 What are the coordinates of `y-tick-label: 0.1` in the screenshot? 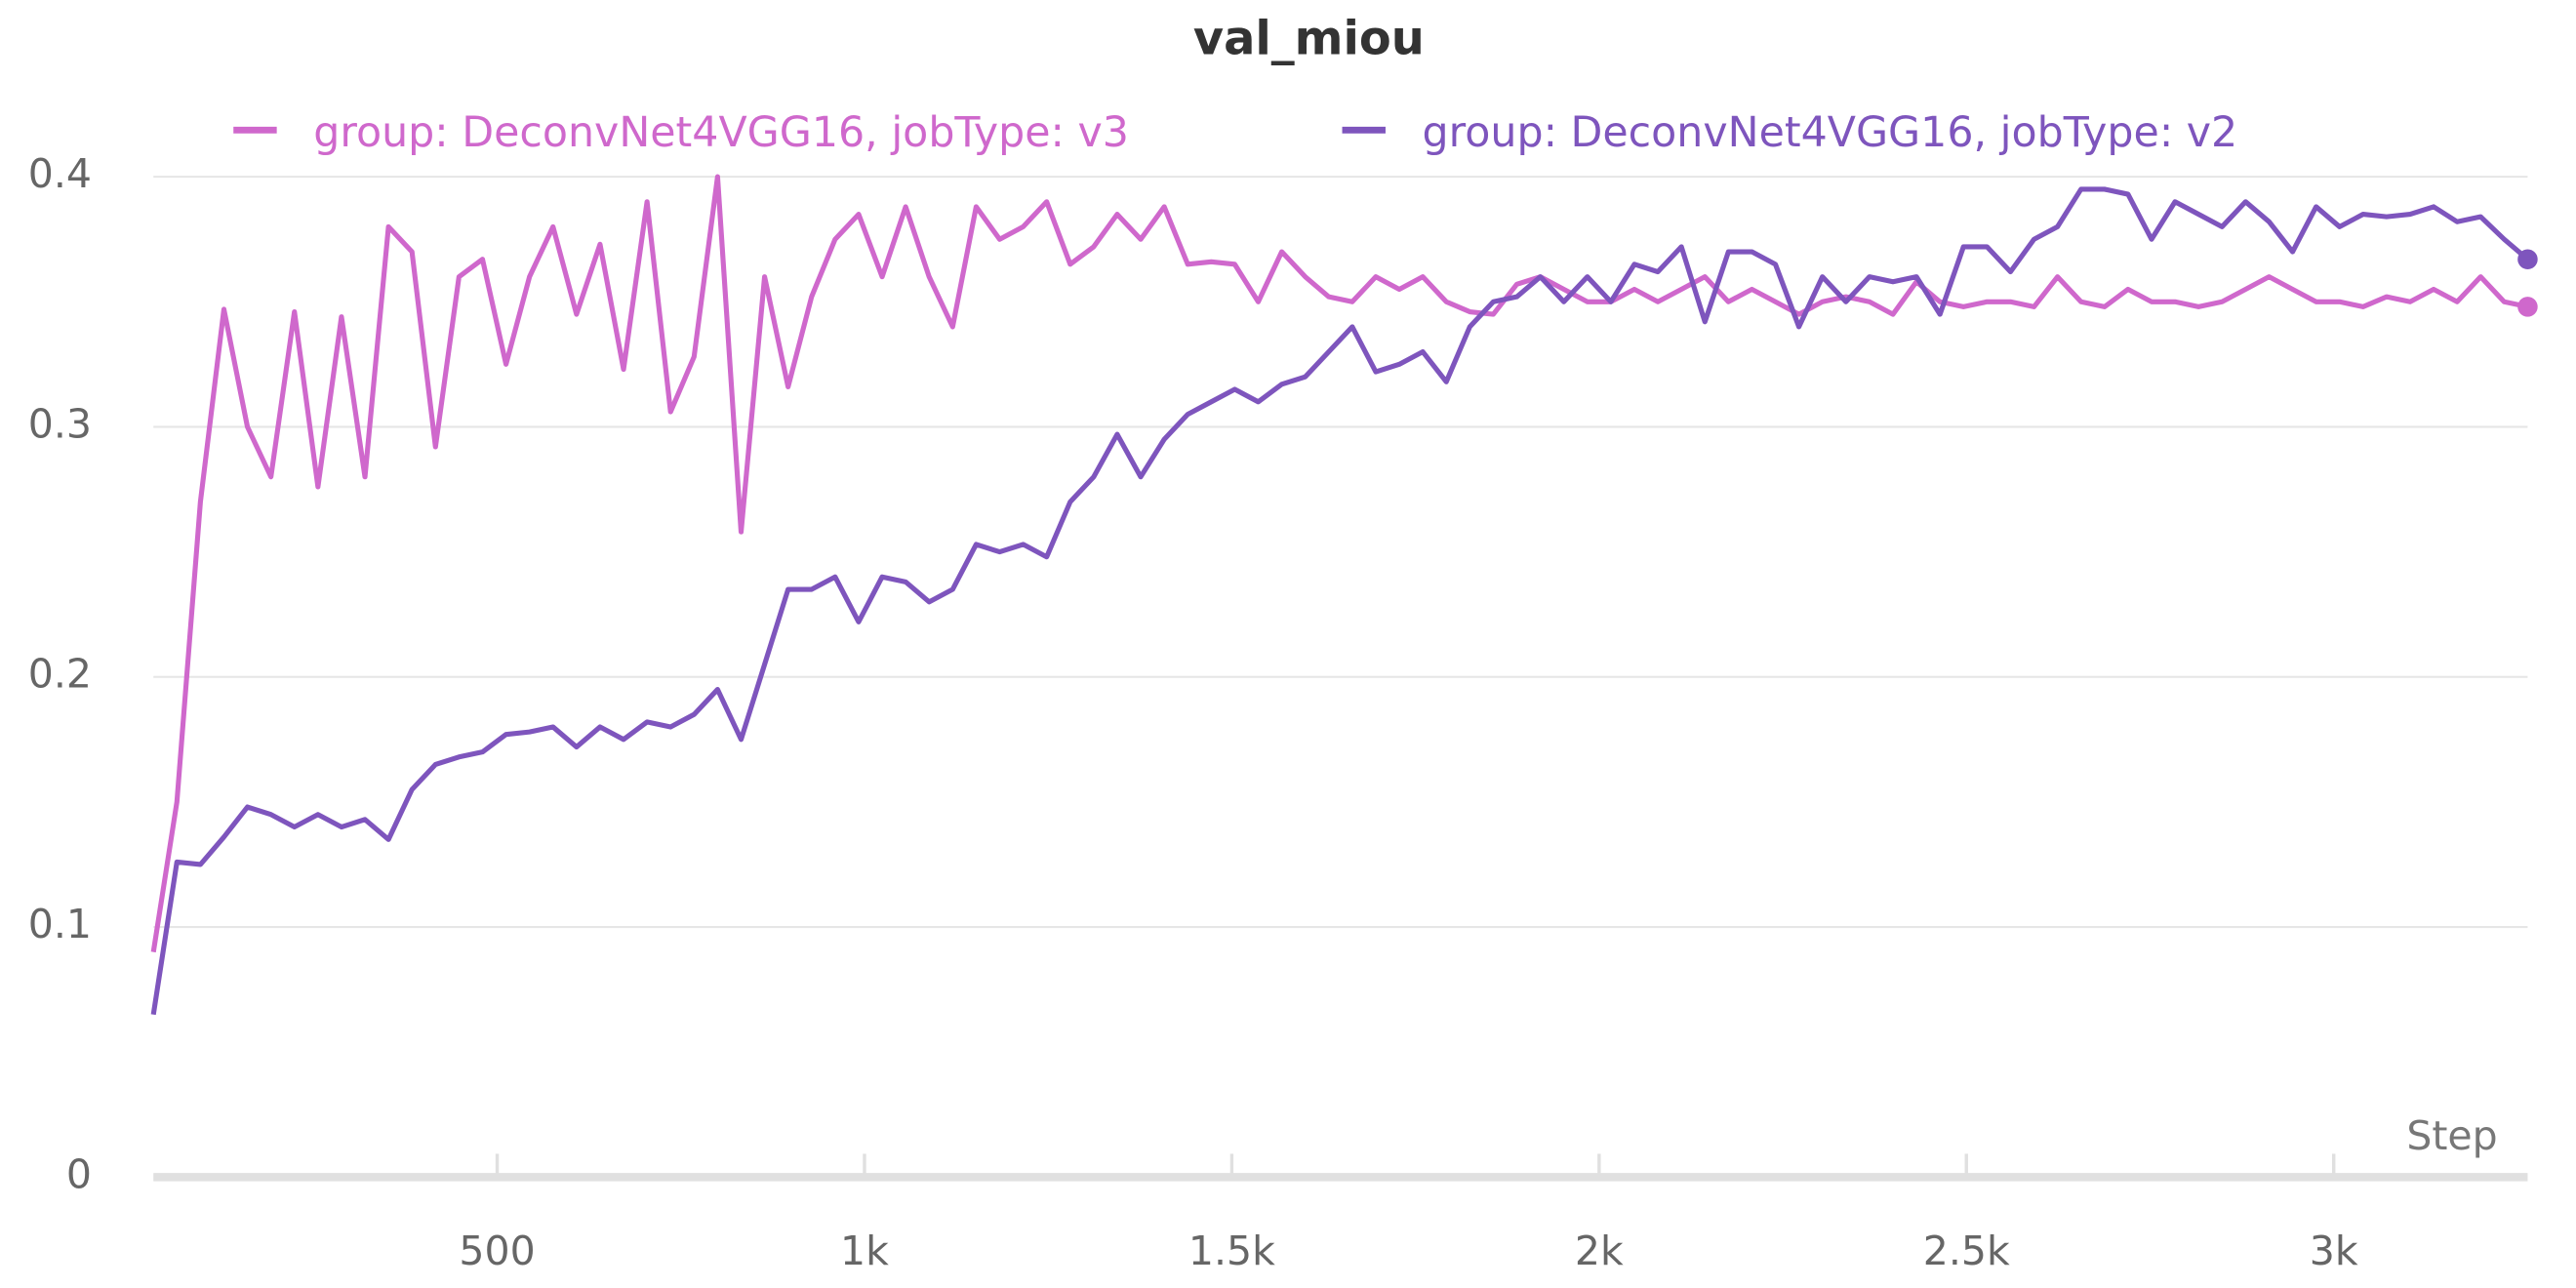 It's located at (60, 924).